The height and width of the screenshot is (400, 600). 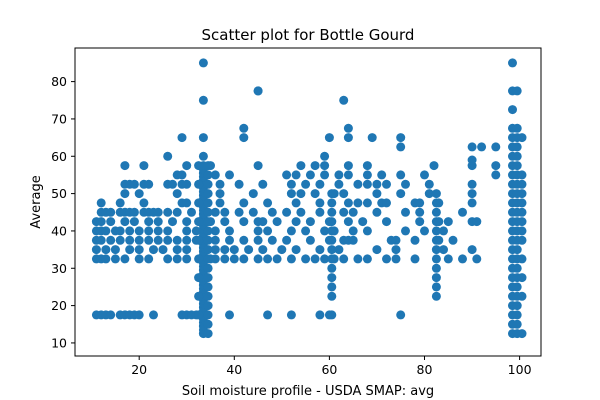 I want to click on y-tick-label: 20, so click(x=59, y=305).